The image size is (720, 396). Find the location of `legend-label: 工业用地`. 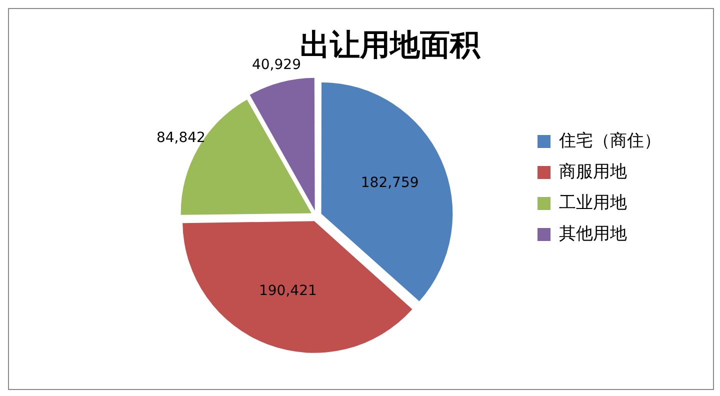

legend-label: 工业用地 is located at coordinates (593, 202).